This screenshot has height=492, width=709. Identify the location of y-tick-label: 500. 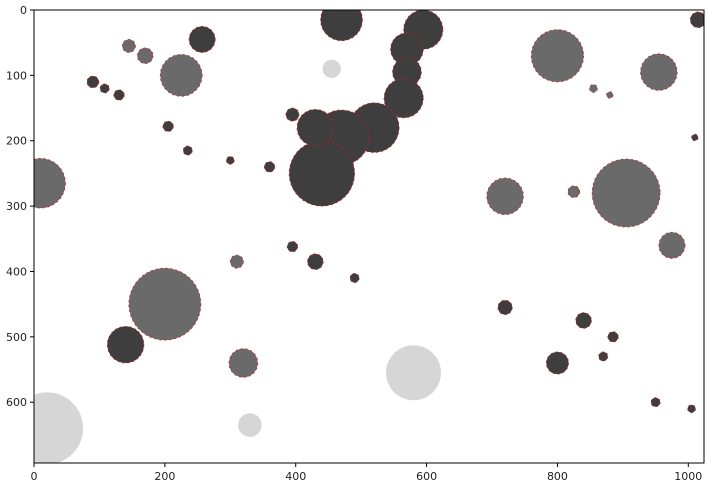
(16, 337).